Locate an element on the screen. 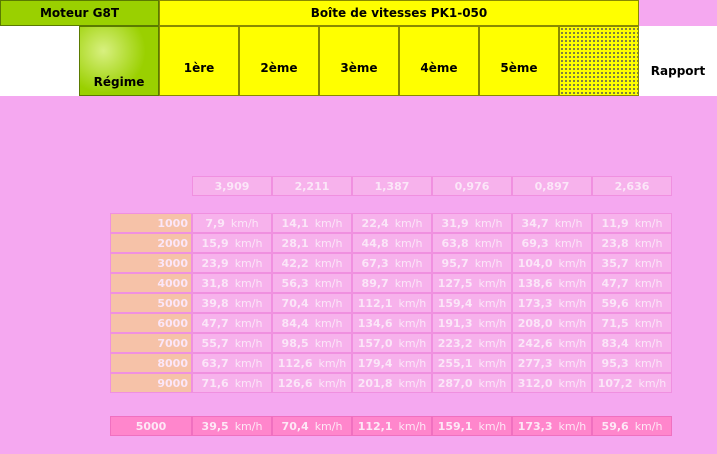 The width and height of the screenshot is (717, 454). ratio-cell: 0,976 is located at coordinates (472, 186).